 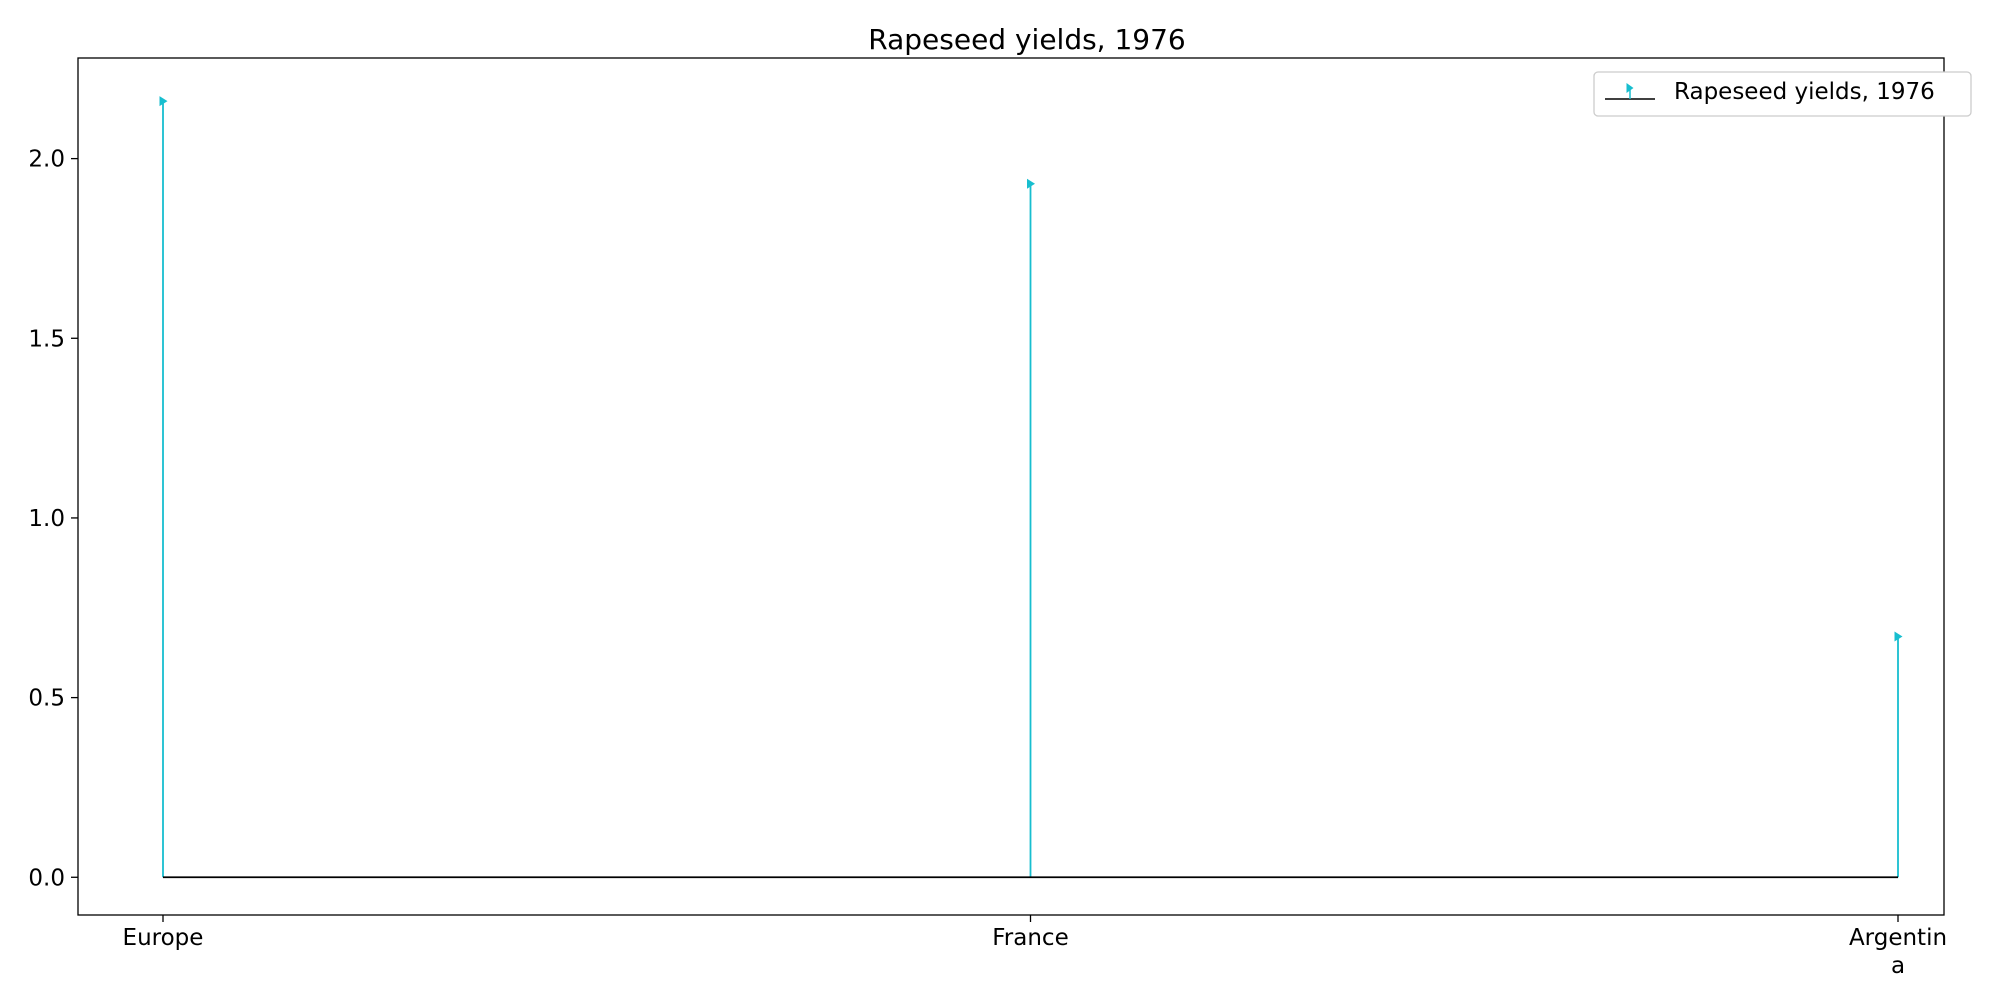 What do you see at coordinates (46, 699) in the screenshot?
I see `y-tick-label: 0.5` at bounding box center [46, 699].